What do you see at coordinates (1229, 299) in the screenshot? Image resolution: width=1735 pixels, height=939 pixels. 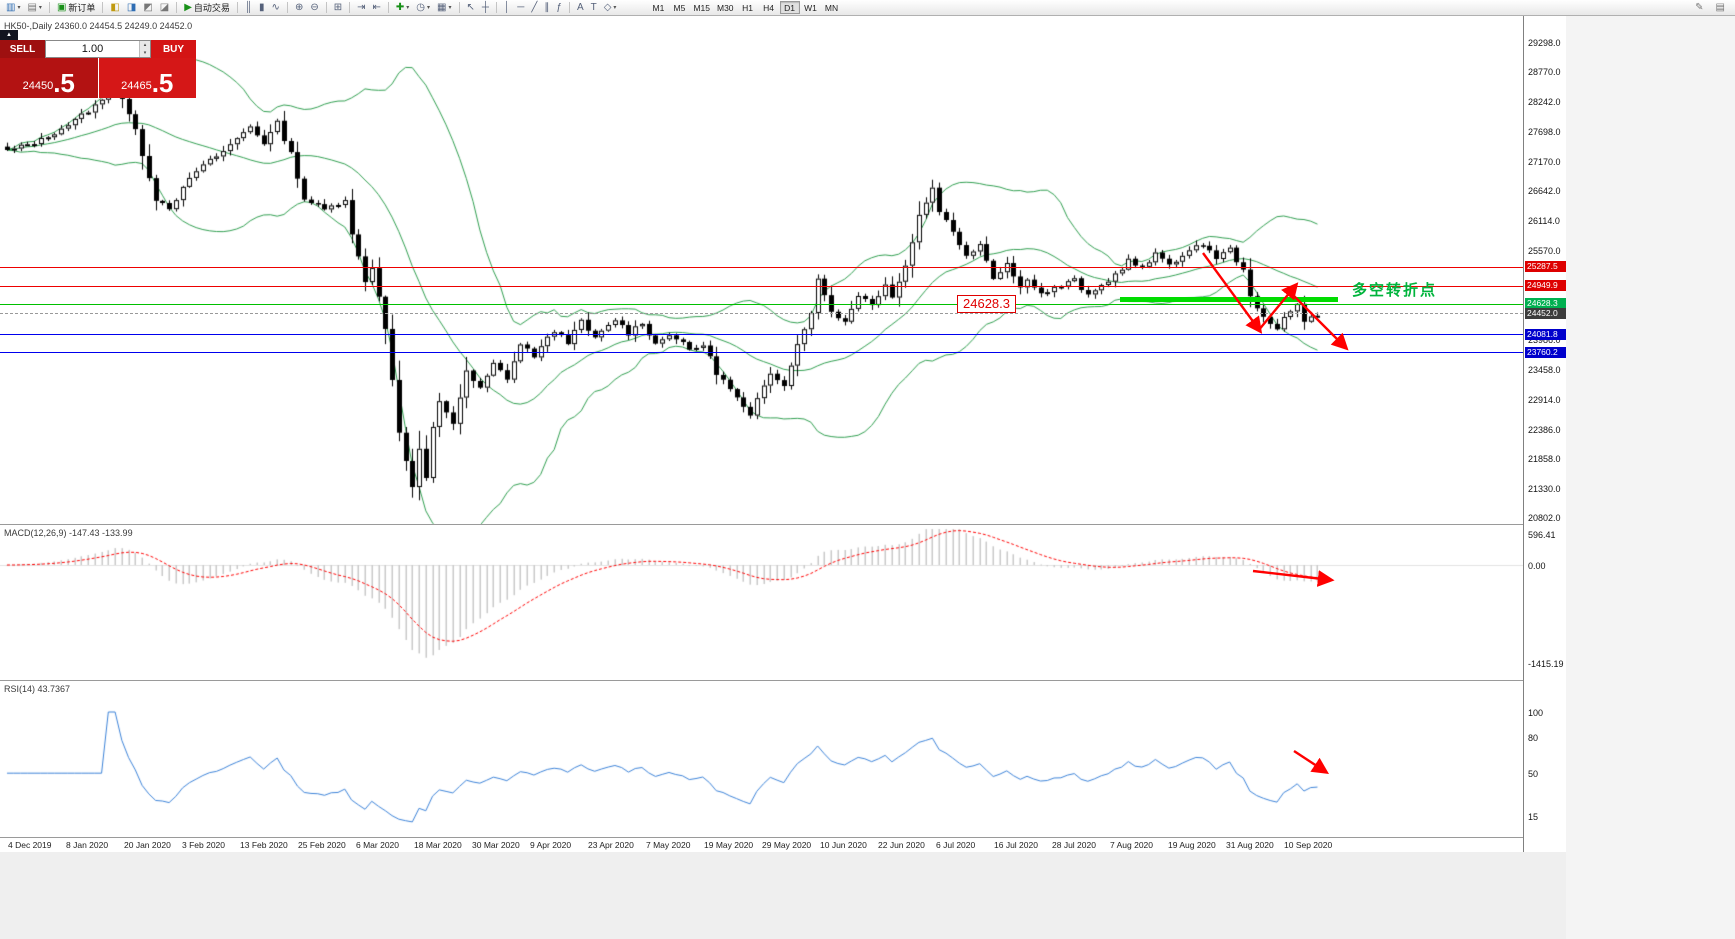 I see `support-zone-line` at bounding box center [1229, 299].